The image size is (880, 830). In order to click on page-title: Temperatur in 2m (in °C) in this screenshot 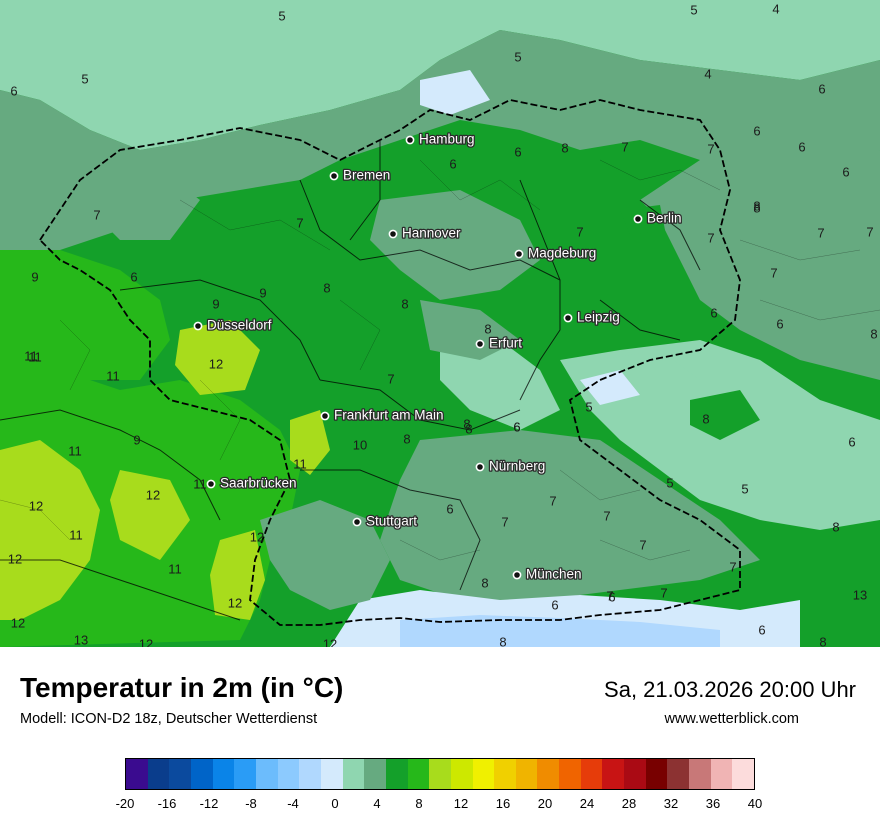, I will do `click(182, 687)`.